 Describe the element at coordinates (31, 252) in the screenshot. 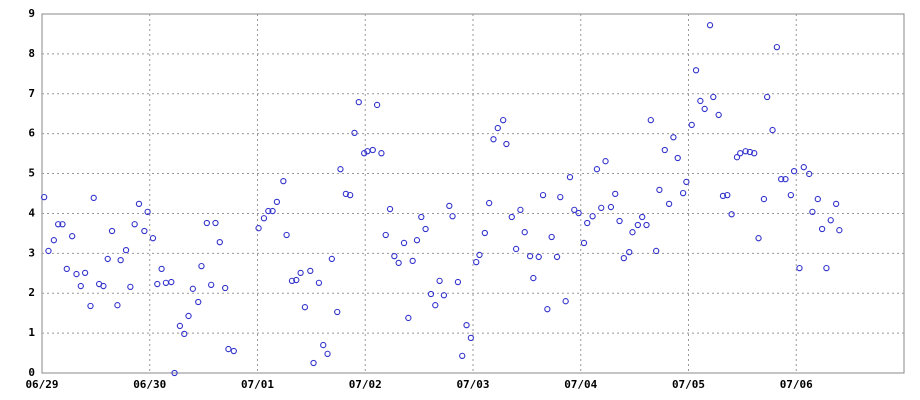

I see `y-tick-label: 3` at that location.